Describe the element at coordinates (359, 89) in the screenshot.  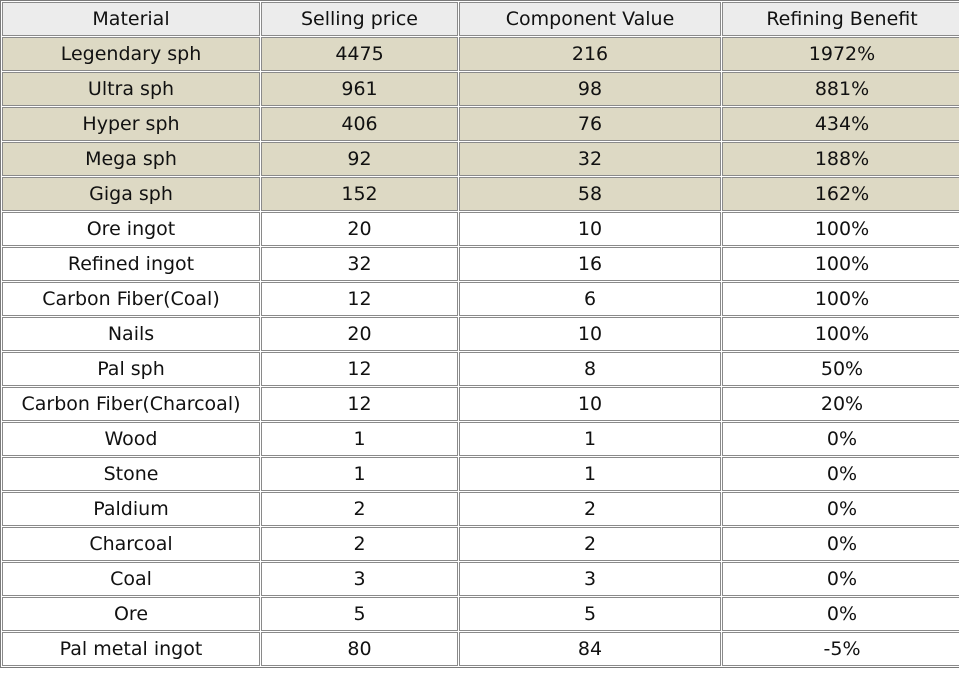
I see `table-cell: 961` at that location.